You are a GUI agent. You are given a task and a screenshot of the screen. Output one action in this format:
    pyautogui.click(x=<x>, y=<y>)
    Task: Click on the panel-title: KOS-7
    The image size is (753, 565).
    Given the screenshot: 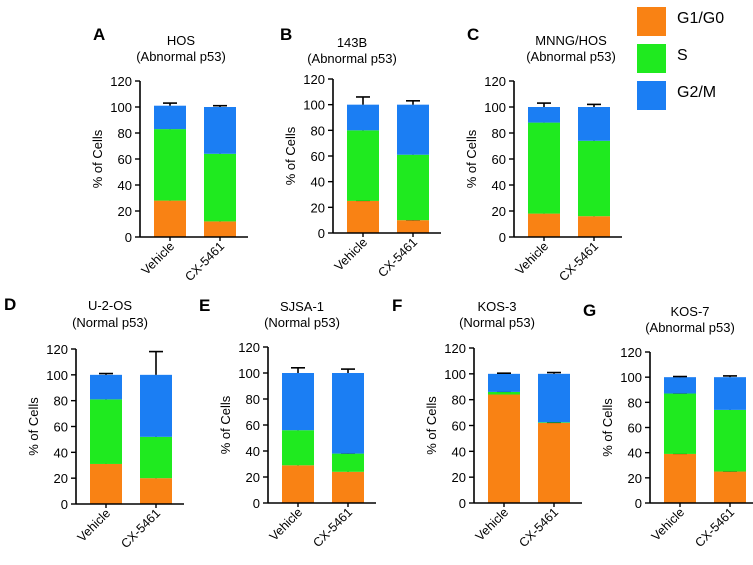 What is the action you would take?
    pyautogui.click(x=689, y=311)
    